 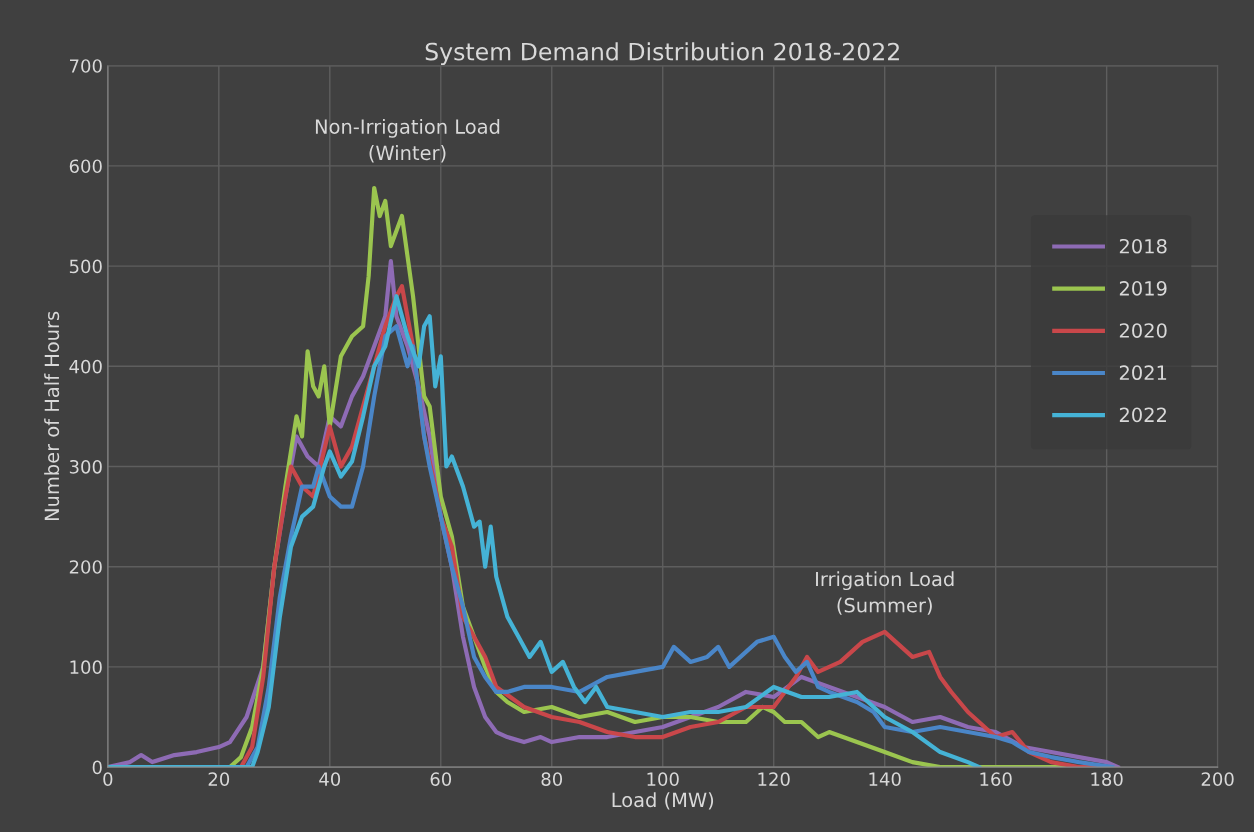 What do you see at coordinates (662, 54) in the screenshot?
I see `chart-title: System Demand Distribution 2018-2022` at bounding box center [662, 54].